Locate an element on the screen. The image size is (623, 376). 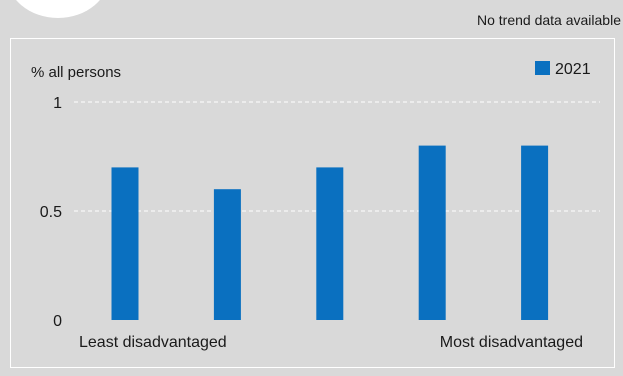
legend-swatch is located at coordinates (542, 68).